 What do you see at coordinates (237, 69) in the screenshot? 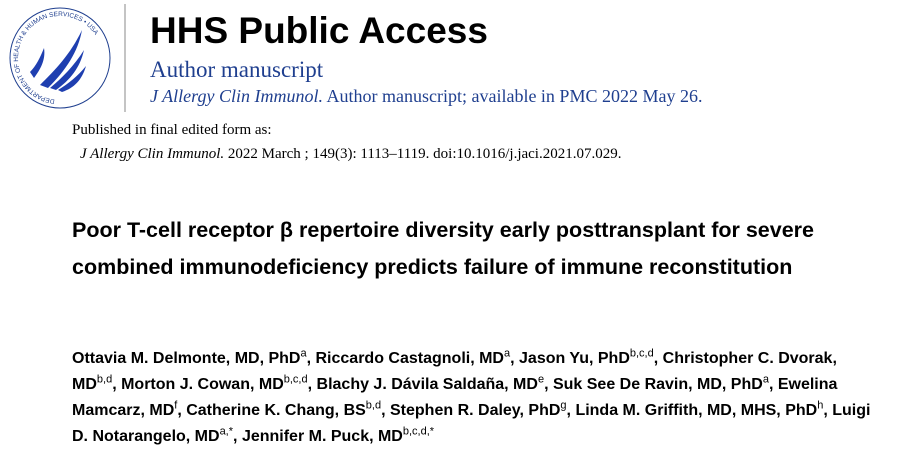
I see `header-subtitle: Author manuscript` at bounding box center [237, 69].